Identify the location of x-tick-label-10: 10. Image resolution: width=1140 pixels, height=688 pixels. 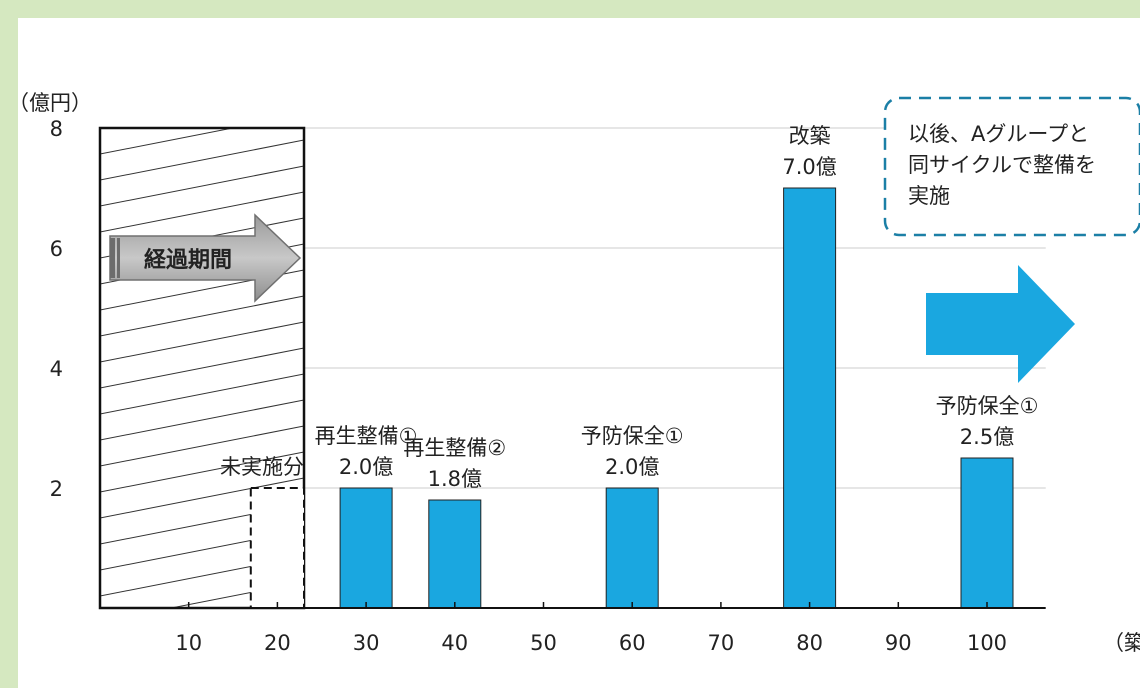
(188, 643).